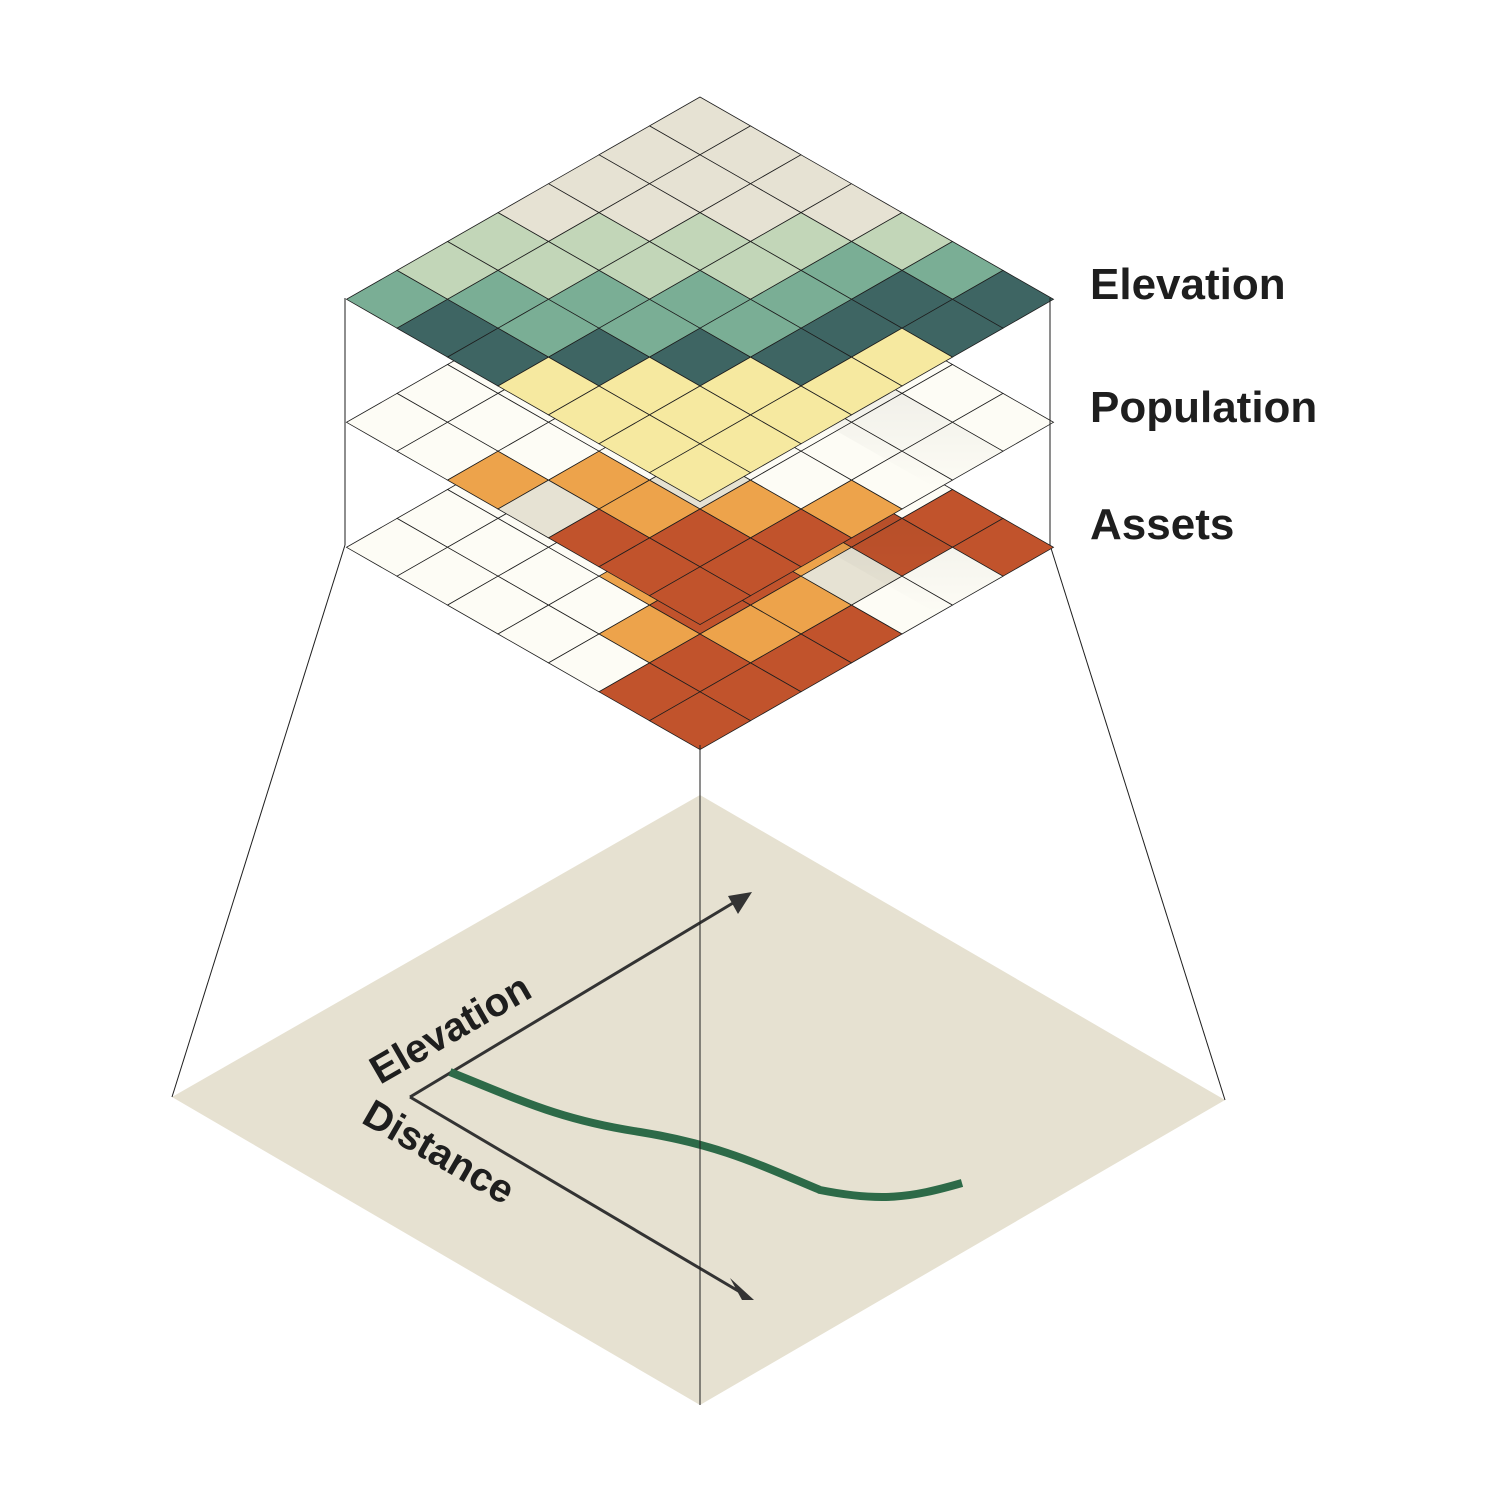  I want to click on elevation-profile-line, so click(706, 1135).